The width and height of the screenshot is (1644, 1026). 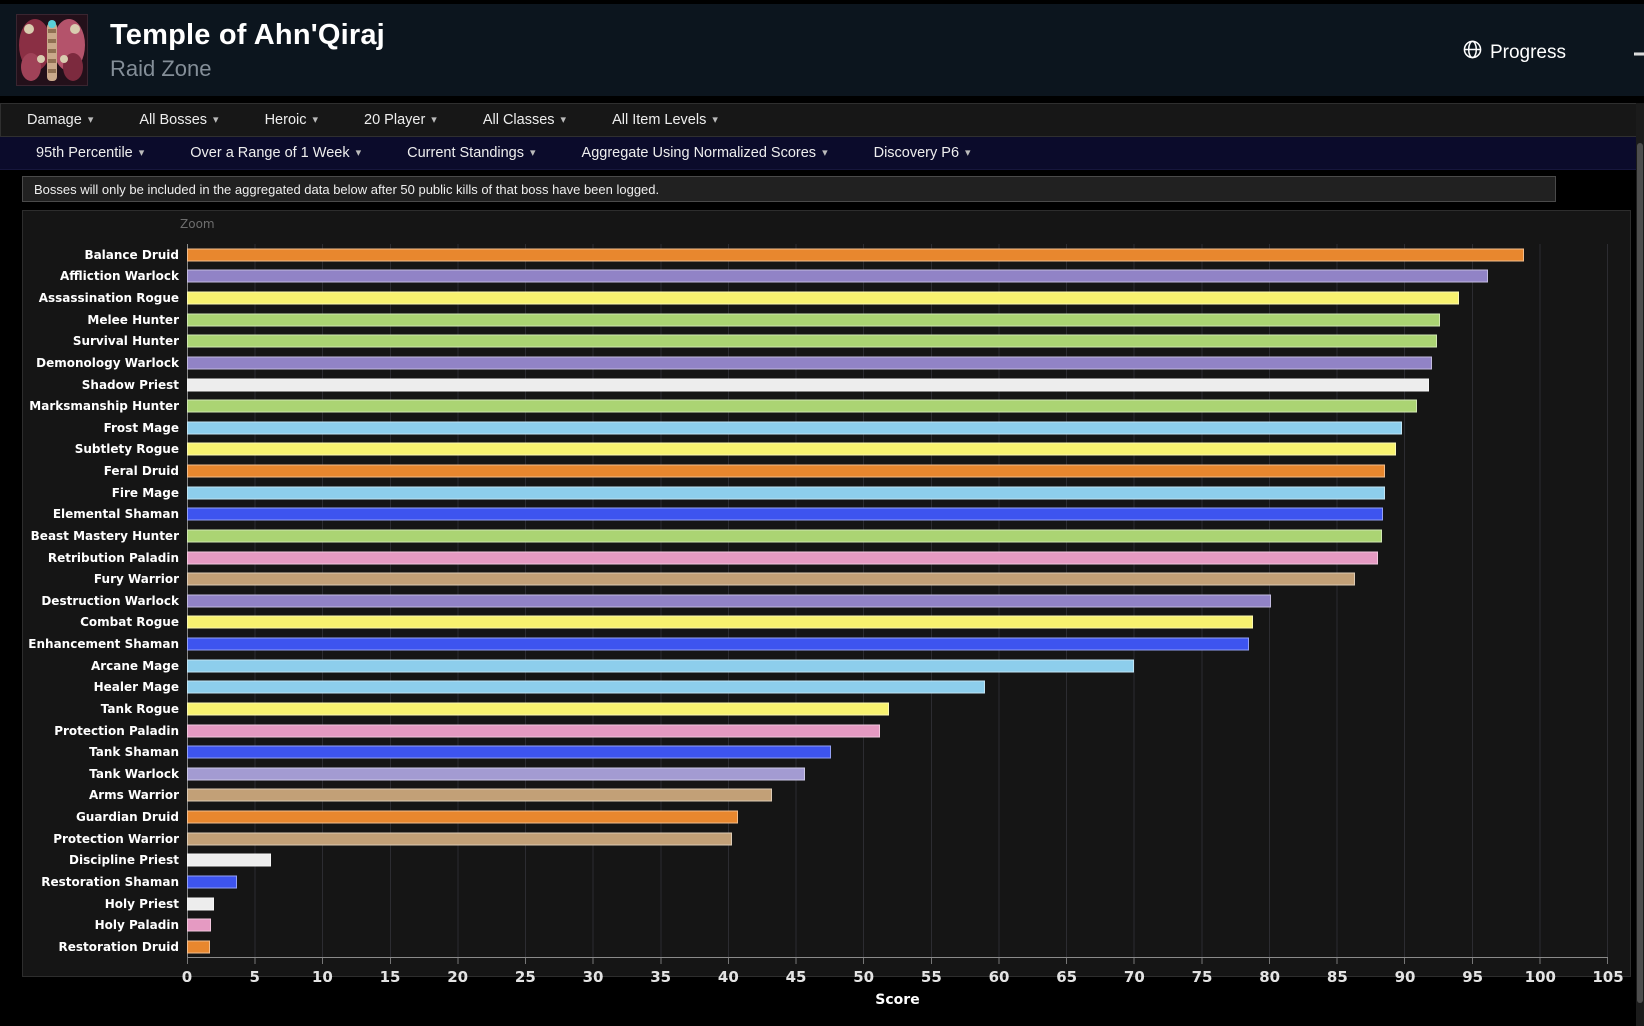 I want to click on x-axis-tick-label: 25, so click(x=525, y=977).